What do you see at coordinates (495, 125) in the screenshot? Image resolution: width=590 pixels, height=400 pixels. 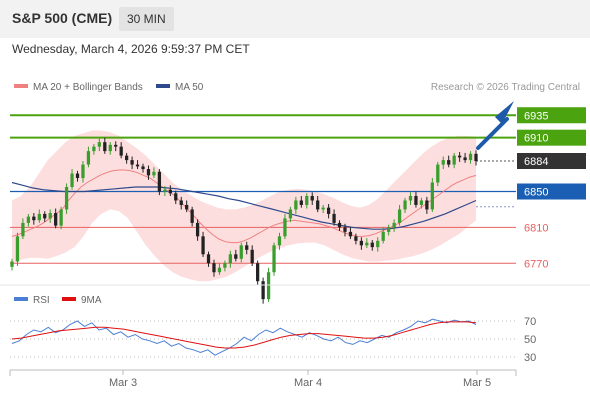 I see `forecast-arrow` at bounding box center [495, 125].